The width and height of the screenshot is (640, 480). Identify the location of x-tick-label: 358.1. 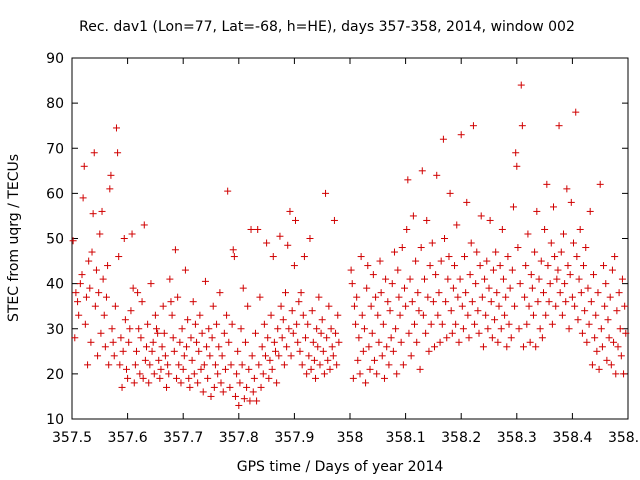
(406, 438).